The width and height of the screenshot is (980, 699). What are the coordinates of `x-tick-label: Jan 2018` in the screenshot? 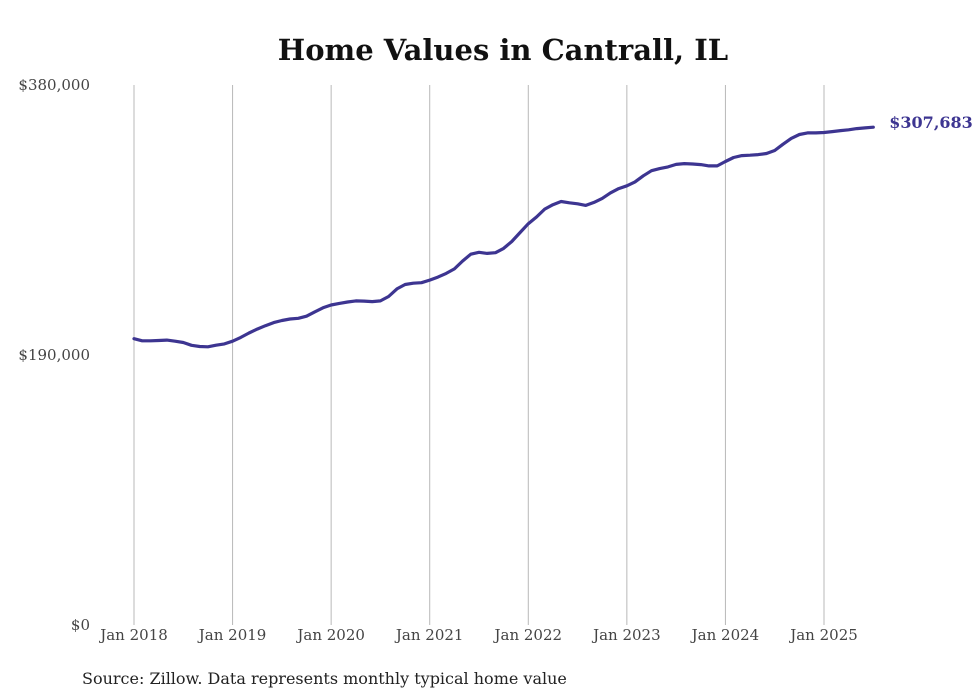 It's located at (133, 635).